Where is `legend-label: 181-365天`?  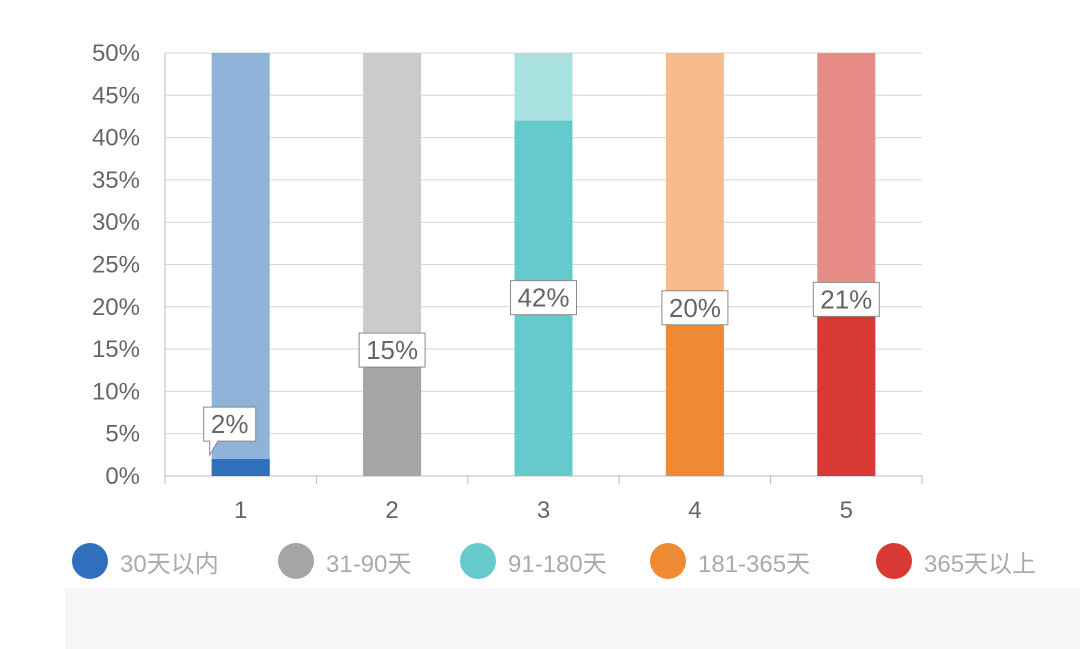 legend-label: 181-365天 is located at coordinates (754, 564).